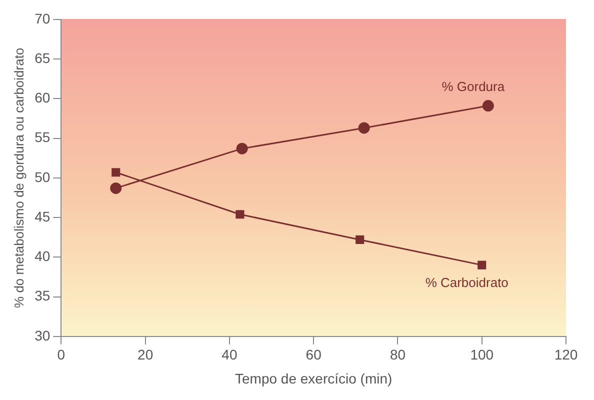 This screenshot has height=400, width=594. Describe the element at coordinates (42, 58) in the screenshot. I see `y-tick-label: 65` at that location.